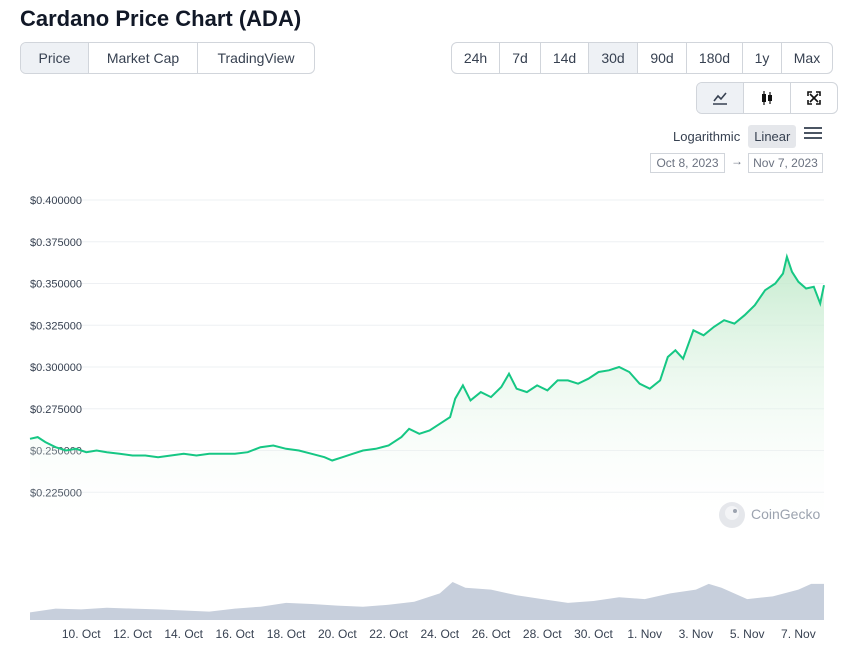 This screenshot has height=649, width=846. Describe the element at coordinates (143, 58) in the screenshot. I see `tab-market-cap: Market Cap` at that location.